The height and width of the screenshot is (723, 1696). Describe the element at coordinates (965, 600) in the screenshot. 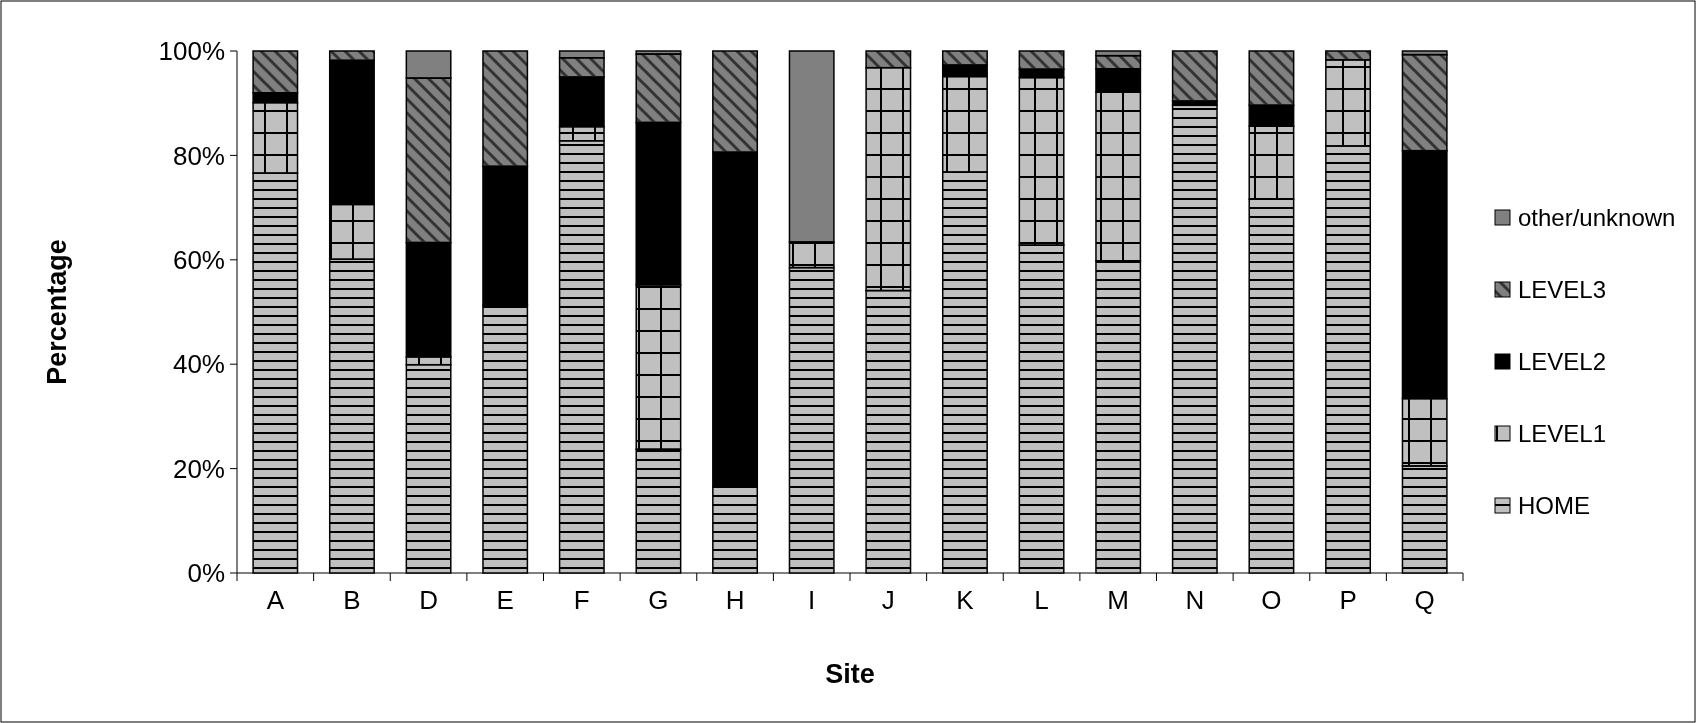

I see `x-tick-label: K` at that location.